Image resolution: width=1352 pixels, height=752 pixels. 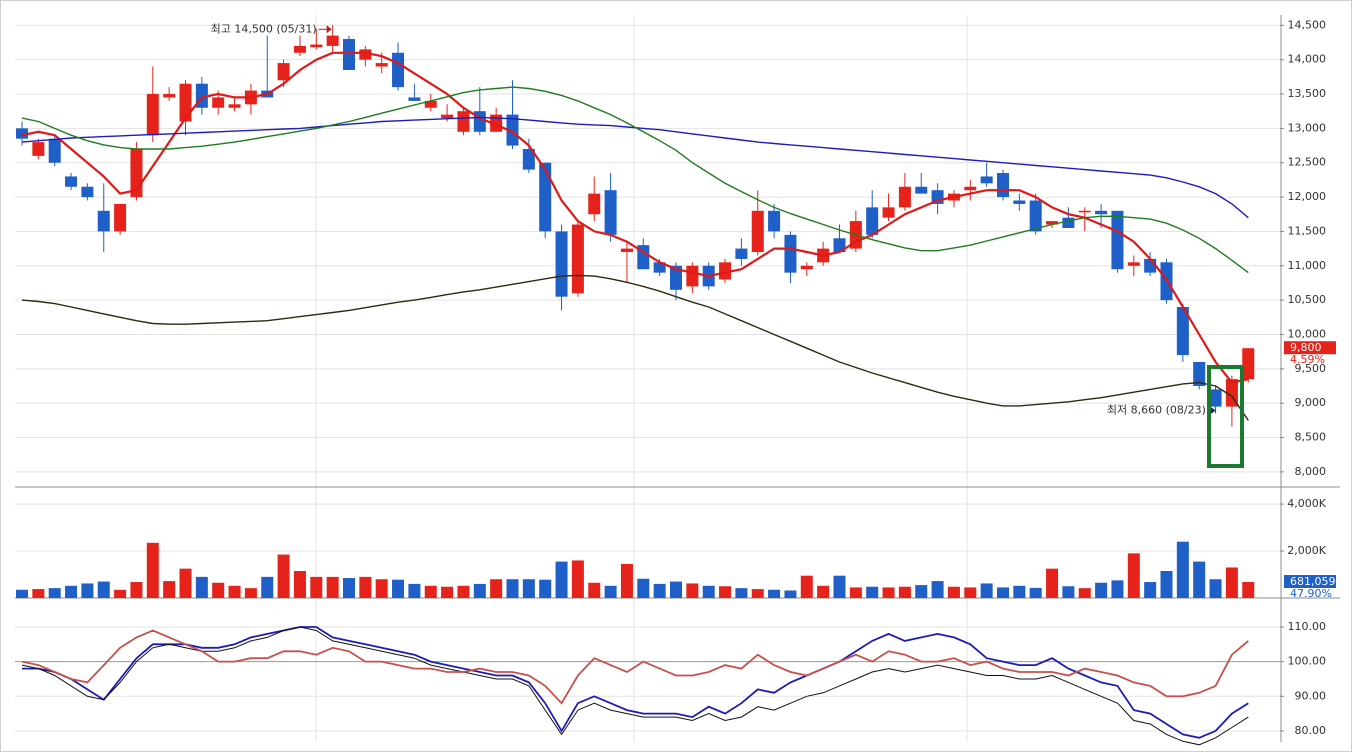 I want to click on y-tick-label: 100.00, so click(x=1307, y=661).